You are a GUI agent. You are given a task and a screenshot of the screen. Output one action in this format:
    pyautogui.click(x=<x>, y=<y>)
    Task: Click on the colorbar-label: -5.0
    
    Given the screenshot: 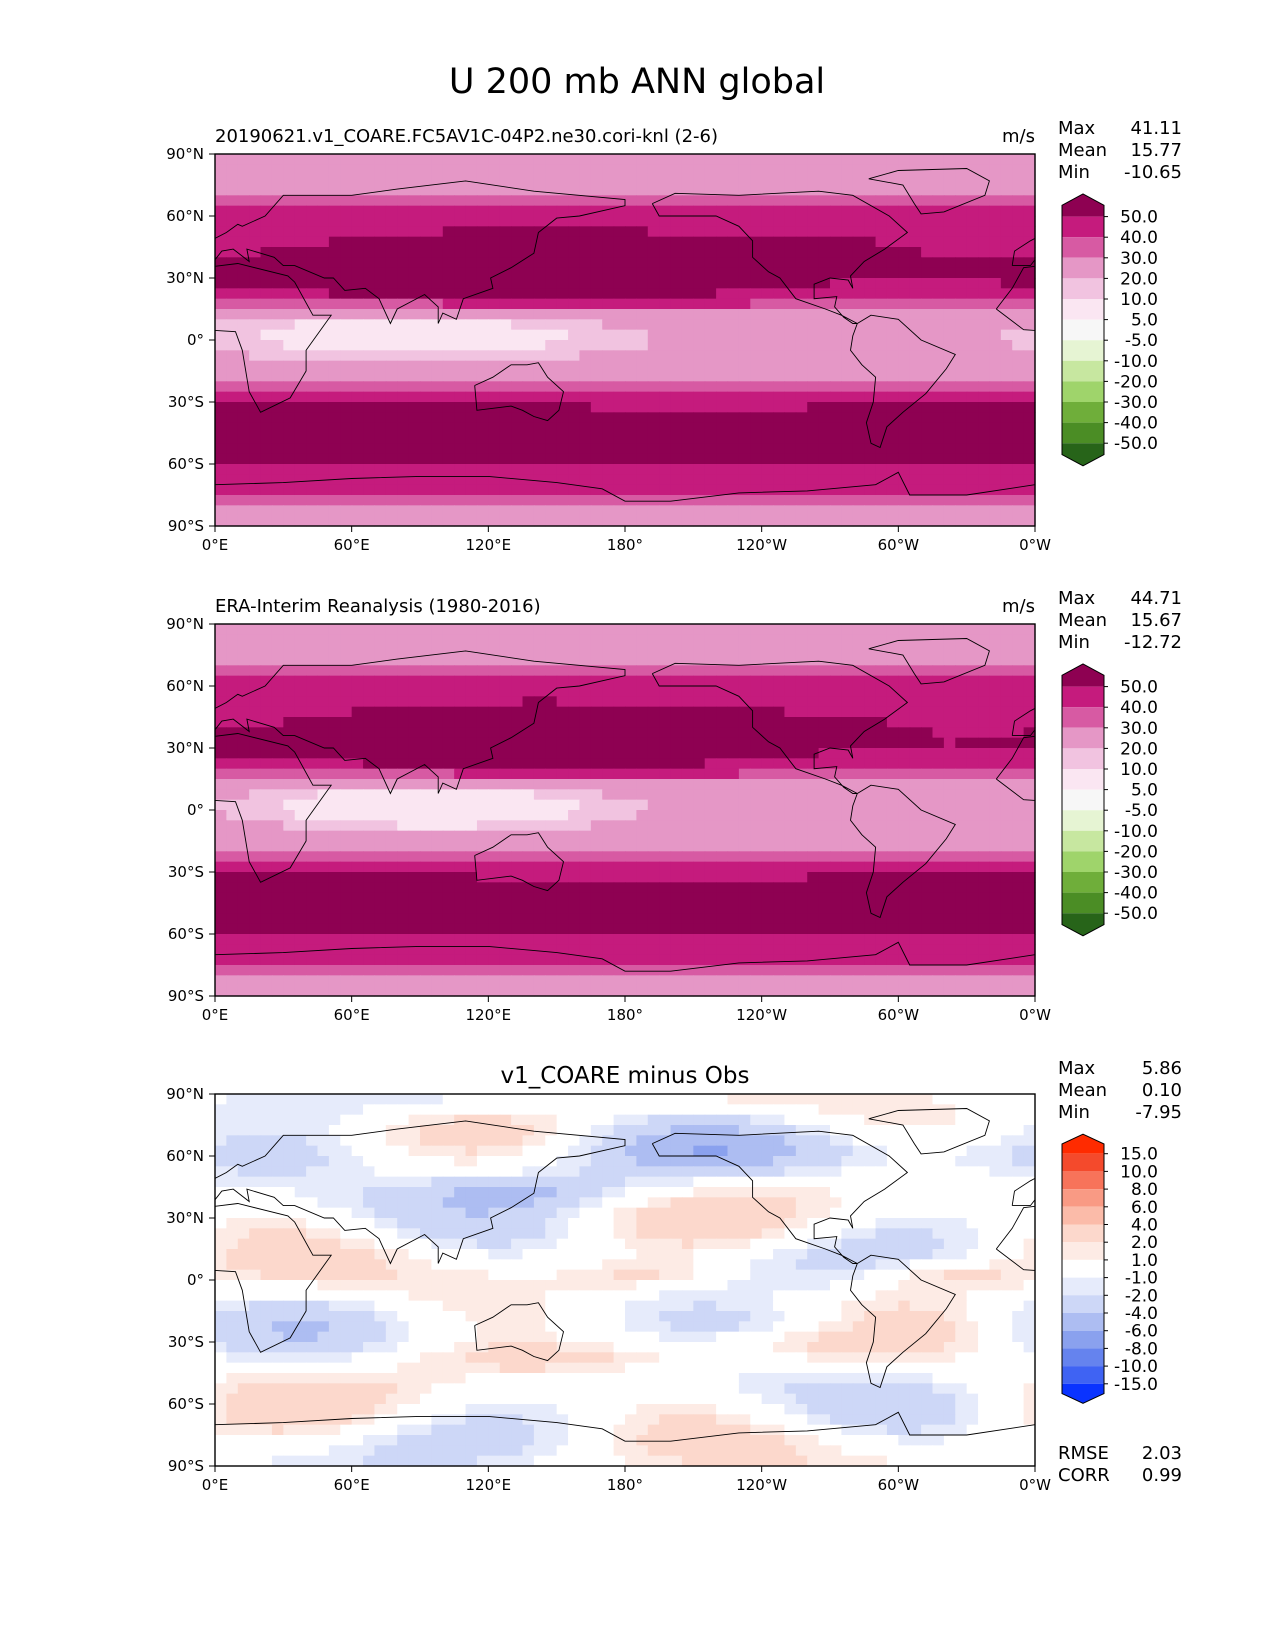 What is the action you would take?
    pyautogui.click(x=1141, y=341)
    